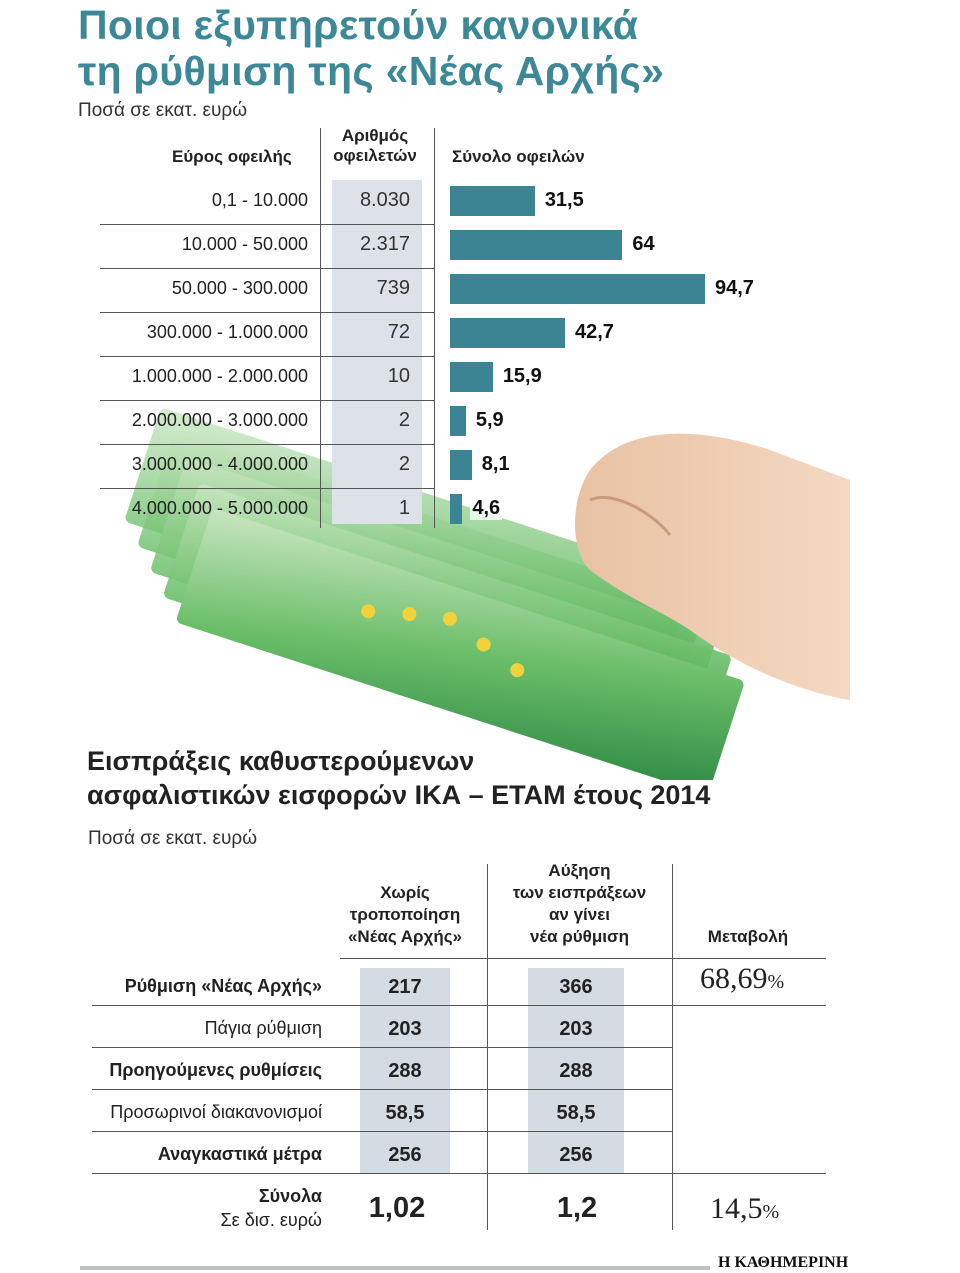  What do you see at coordinates (375, 146) in the screenshot?
I see `count-column-header: Αριθμός οφειλετών` at bounding box center [375, 146].